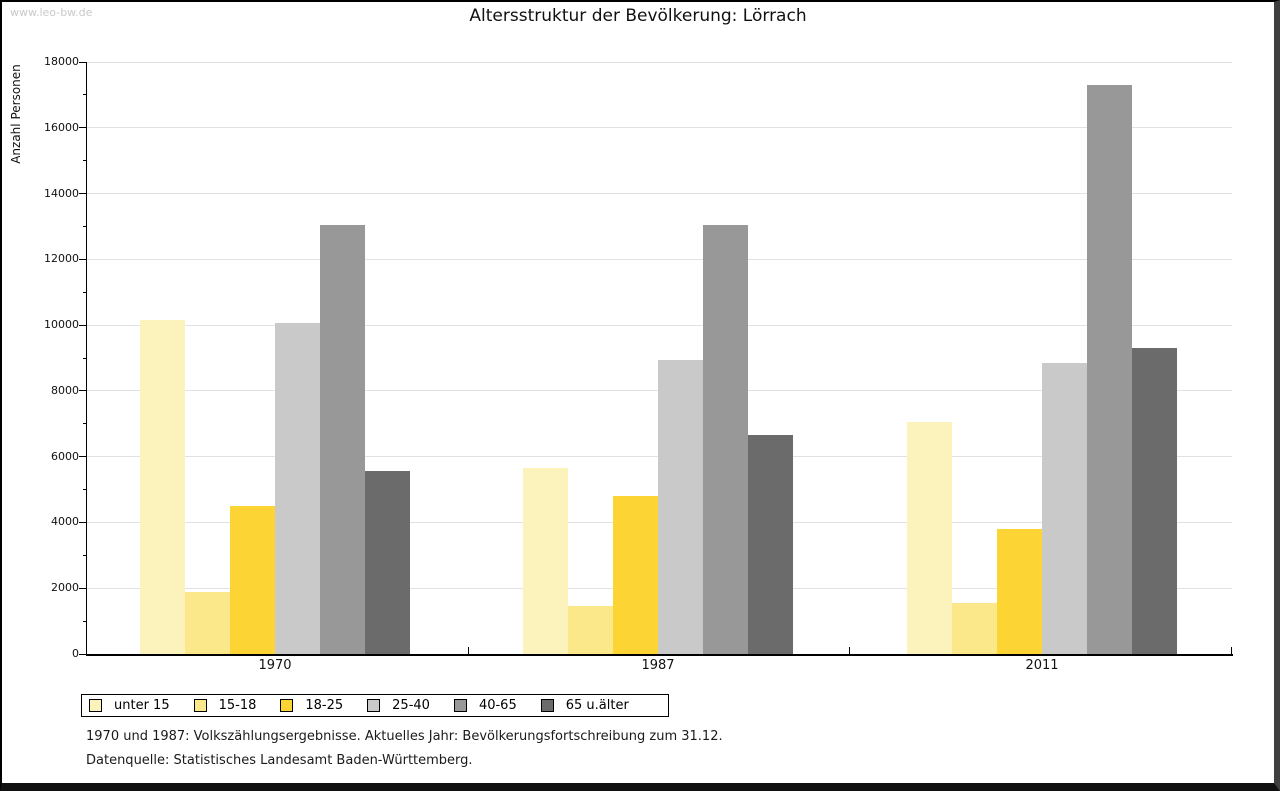 The image size is (1280, 791). What do you see at coordinates (65, 588) in the screenshot?
I see `y-tick-label: 2000` at bounding box center [65, 588].